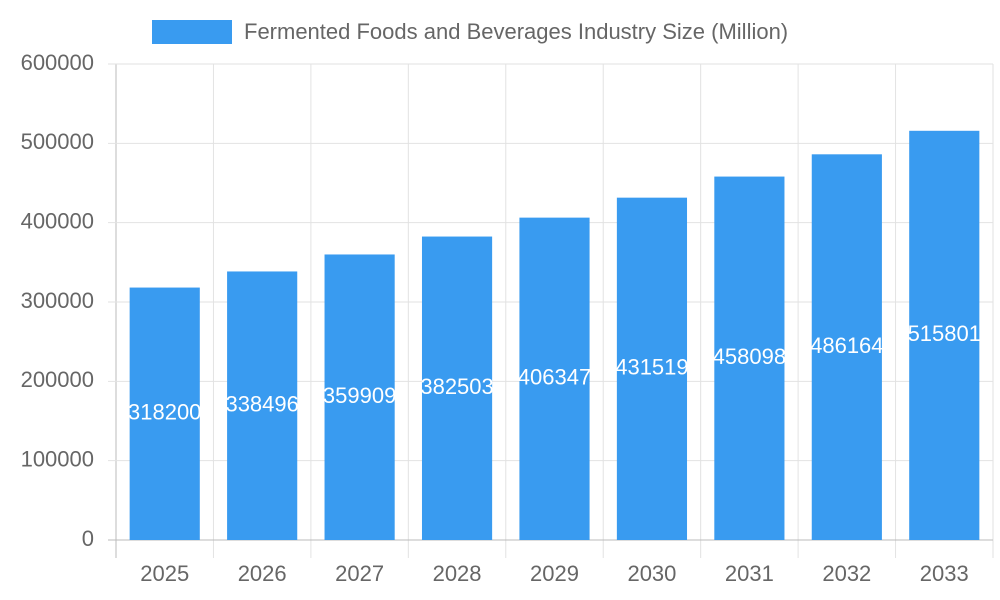  Describe the element at coordinates (457, 573) in the screenshot. I see `x-tick-label: 2028` at that location.